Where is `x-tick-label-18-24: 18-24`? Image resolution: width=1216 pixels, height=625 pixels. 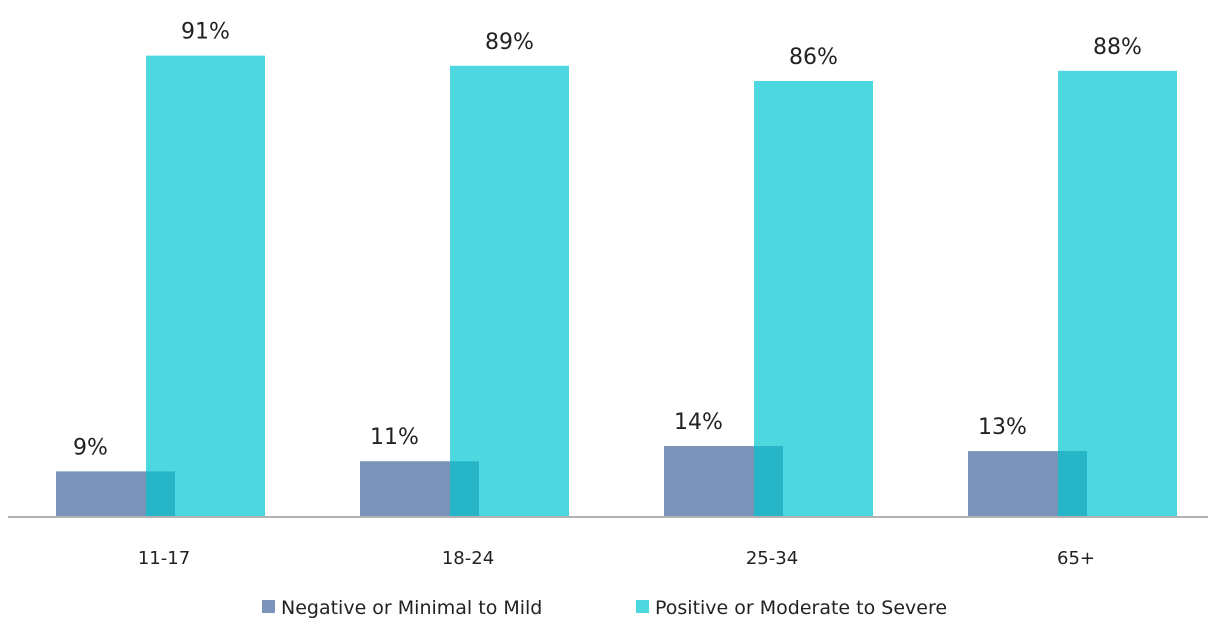 x-tick-label-18-24: 18-24 is located at coordinates (468, 558).